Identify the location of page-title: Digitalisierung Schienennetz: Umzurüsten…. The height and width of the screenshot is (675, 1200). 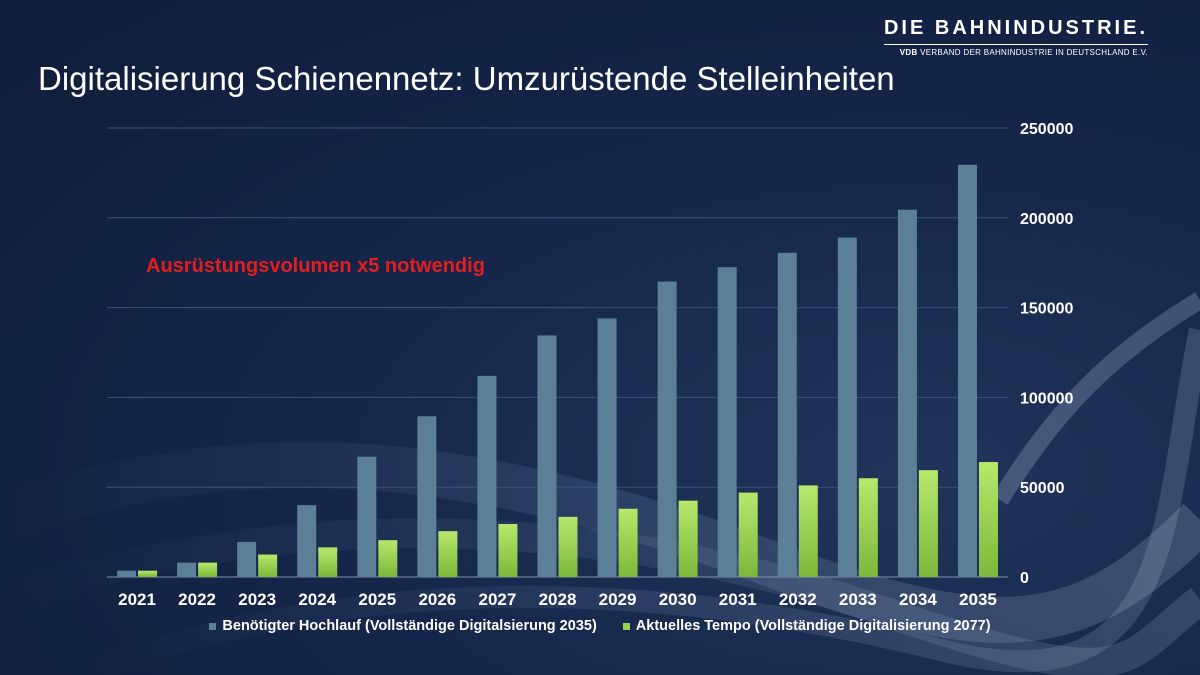
(466, 78).